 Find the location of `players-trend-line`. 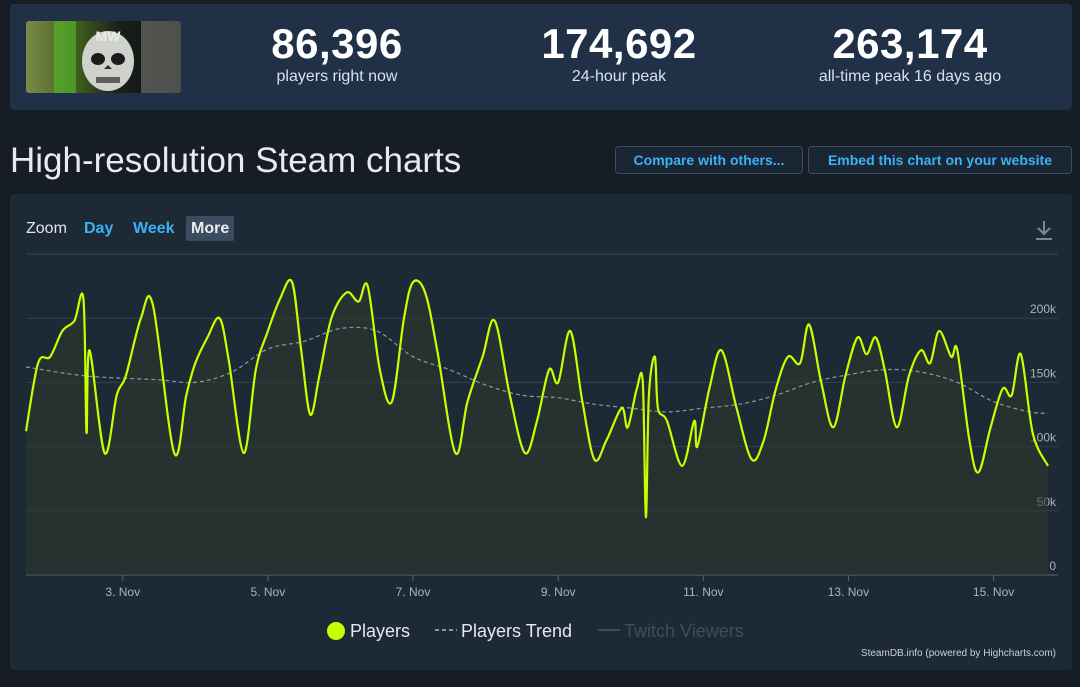

players-trend-line is located at coordinates (537, 370).